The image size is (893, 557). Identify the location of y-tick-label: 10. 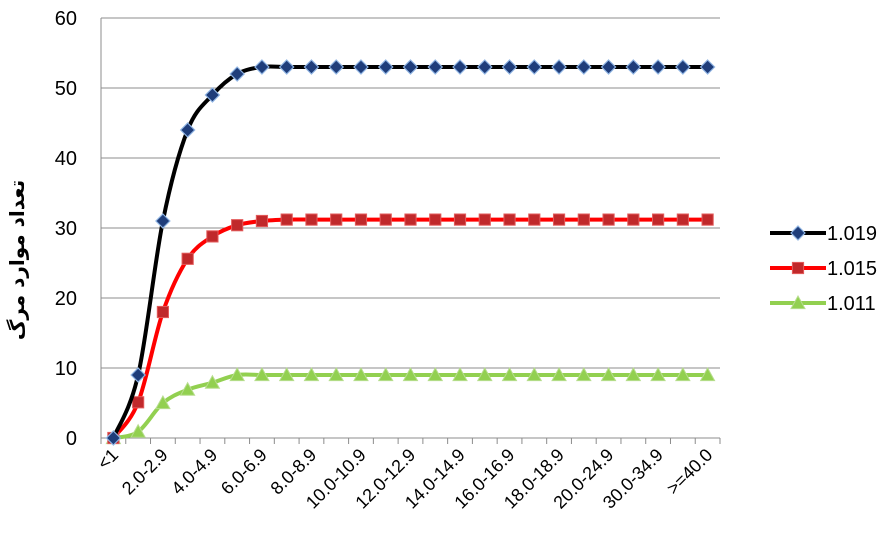
(66, 369).